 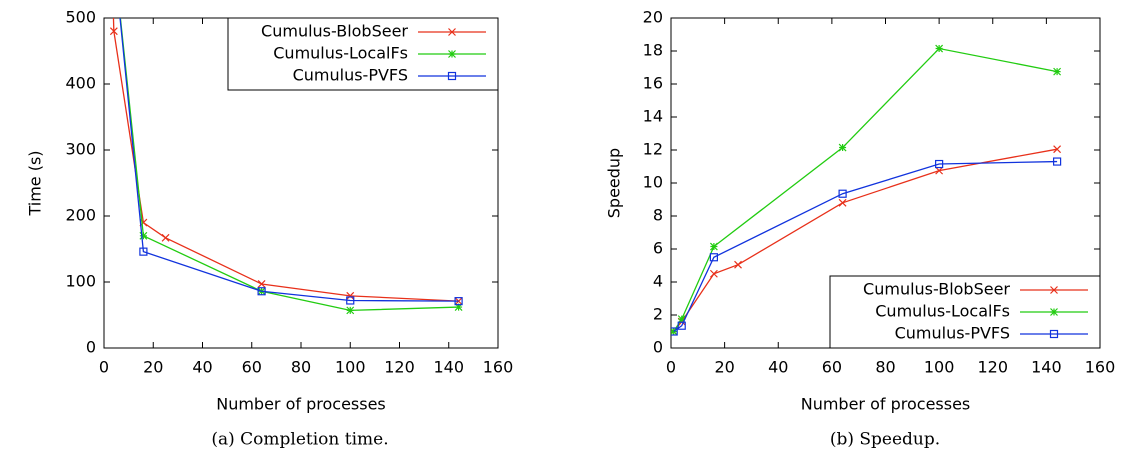 What do you see at coordinates (865, 246) in the screenshot?
I see `series-line` at bounding box center [865, 246].